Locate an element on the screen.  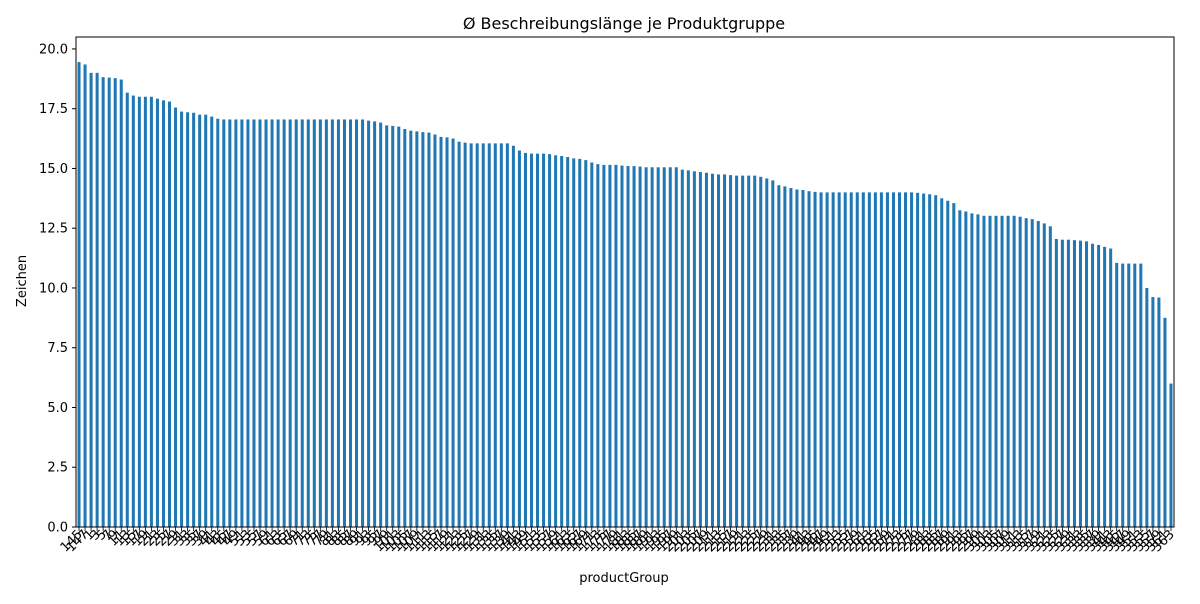
y-tick-label: 0.0 is located at coordinates (57, 528).